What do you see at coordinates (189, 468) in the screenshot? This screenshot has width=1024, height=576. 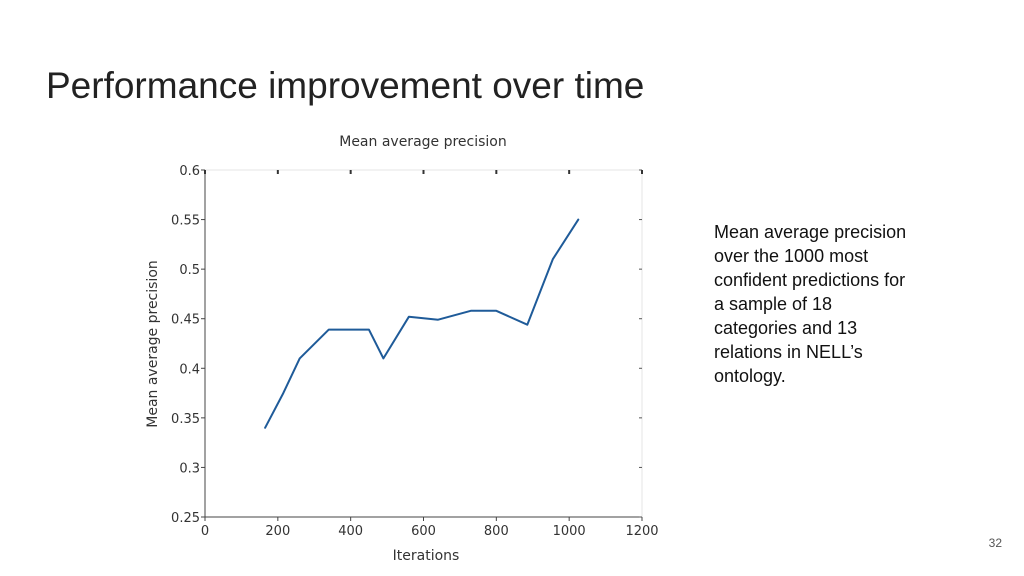 I see `y-tick-label: 0.3` at bounding box center [189, 468].